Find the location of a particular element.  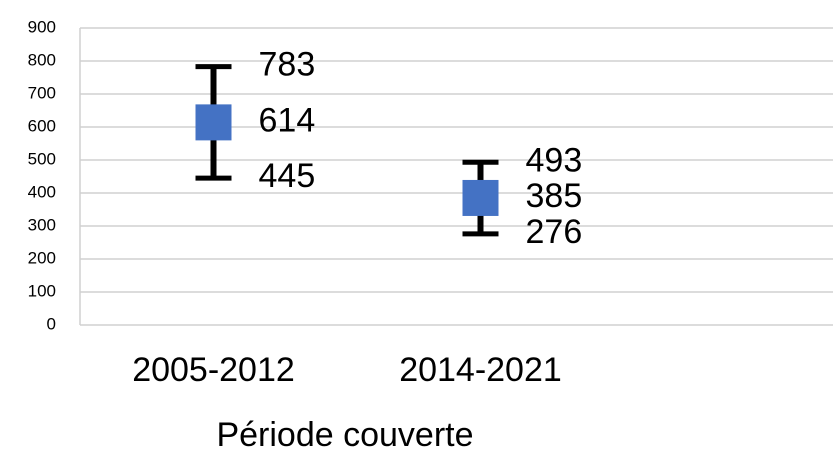

y-tick-label: 0 is located at coordinates (51, 323).